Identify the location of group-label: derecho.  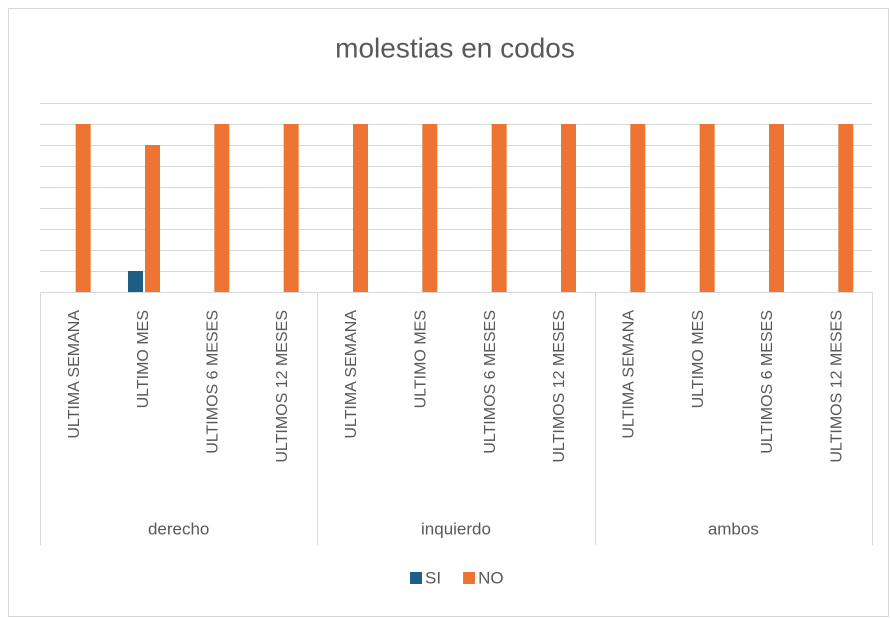
(178, 528).